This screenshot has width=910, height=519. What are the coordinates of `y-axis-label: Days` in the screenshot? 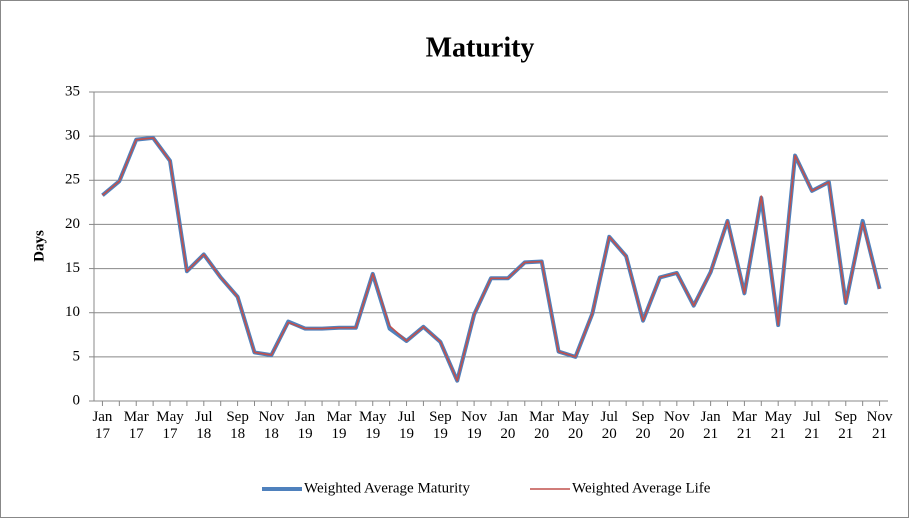 It's located at (39, 246).